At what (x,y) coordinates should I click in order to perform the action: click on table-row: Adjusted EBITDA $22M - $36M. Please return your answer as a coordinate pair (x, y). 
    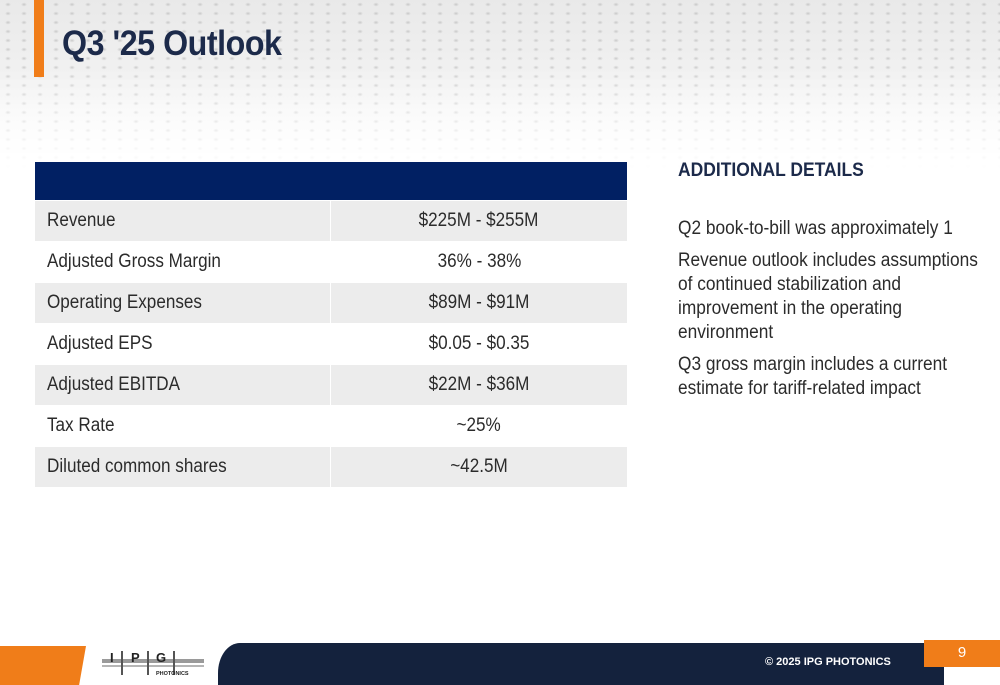
    Looking at the image, I should click on (331, 385).